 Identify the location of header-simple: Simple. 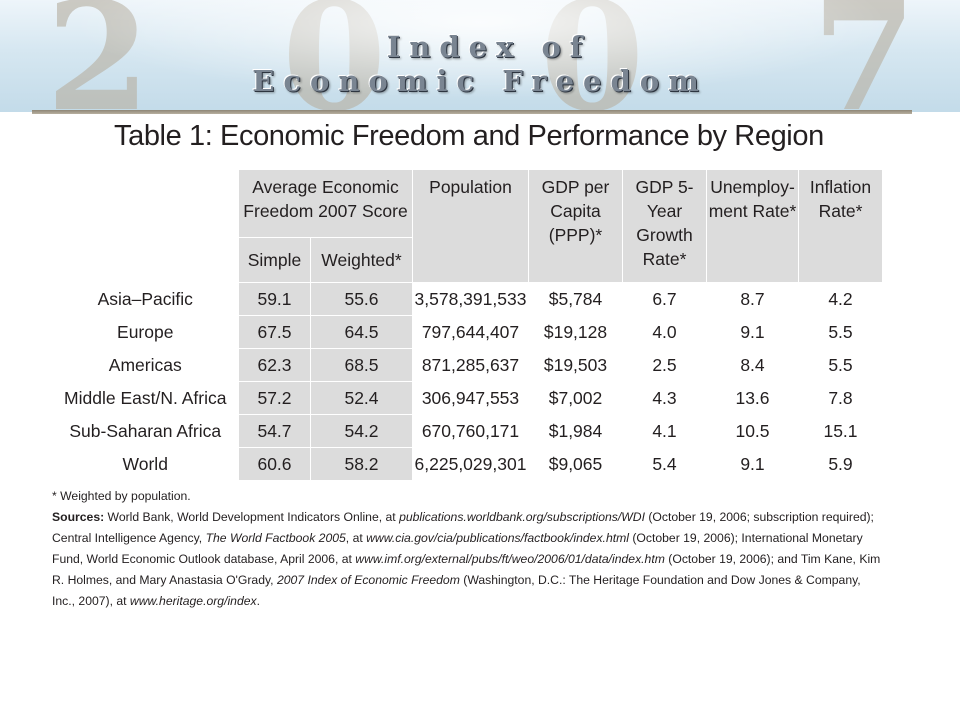
(274, 260).